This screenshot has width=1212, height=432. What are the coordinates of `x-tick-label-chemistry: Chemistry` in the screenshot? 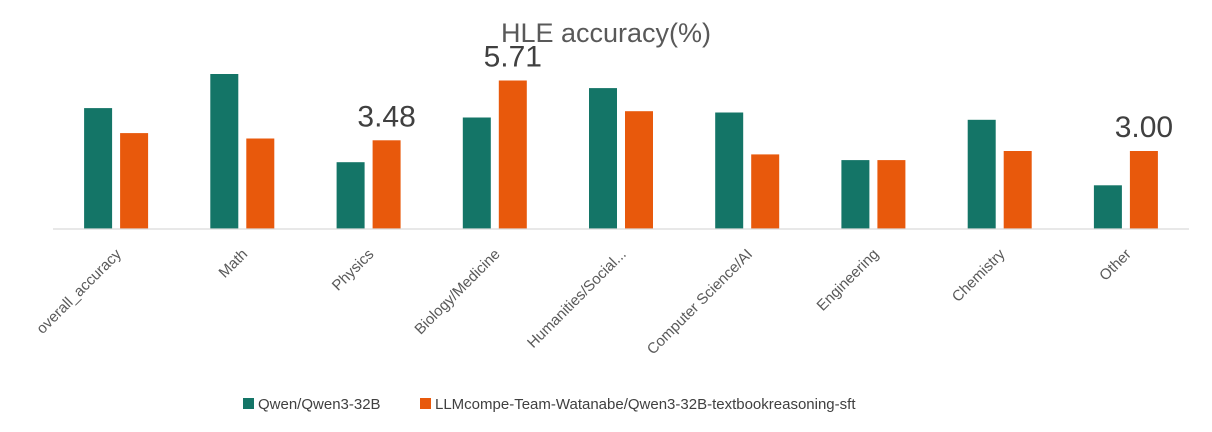 It's located at (979, 275).